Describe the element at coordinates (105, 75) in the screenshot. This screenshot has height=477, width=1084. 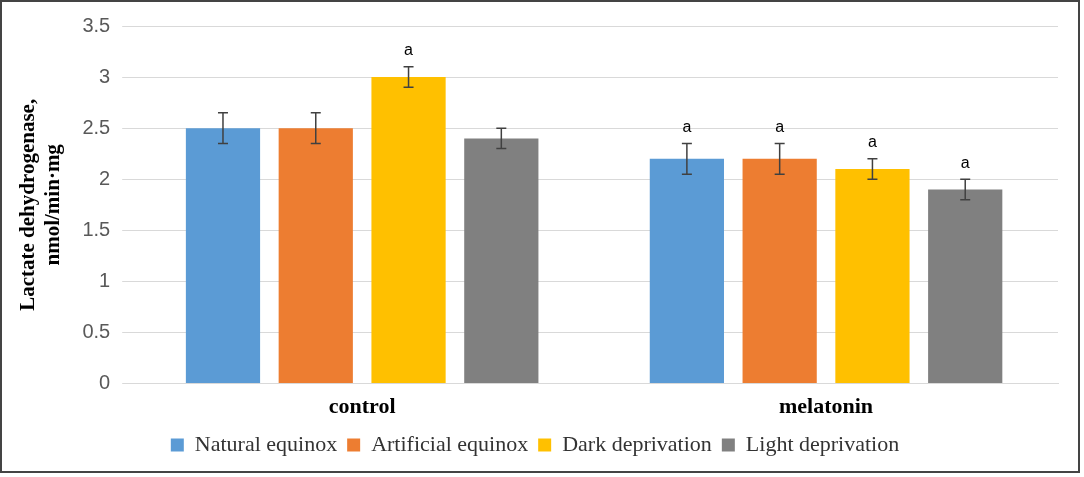
I see `y-tick-label: 3` at that location.